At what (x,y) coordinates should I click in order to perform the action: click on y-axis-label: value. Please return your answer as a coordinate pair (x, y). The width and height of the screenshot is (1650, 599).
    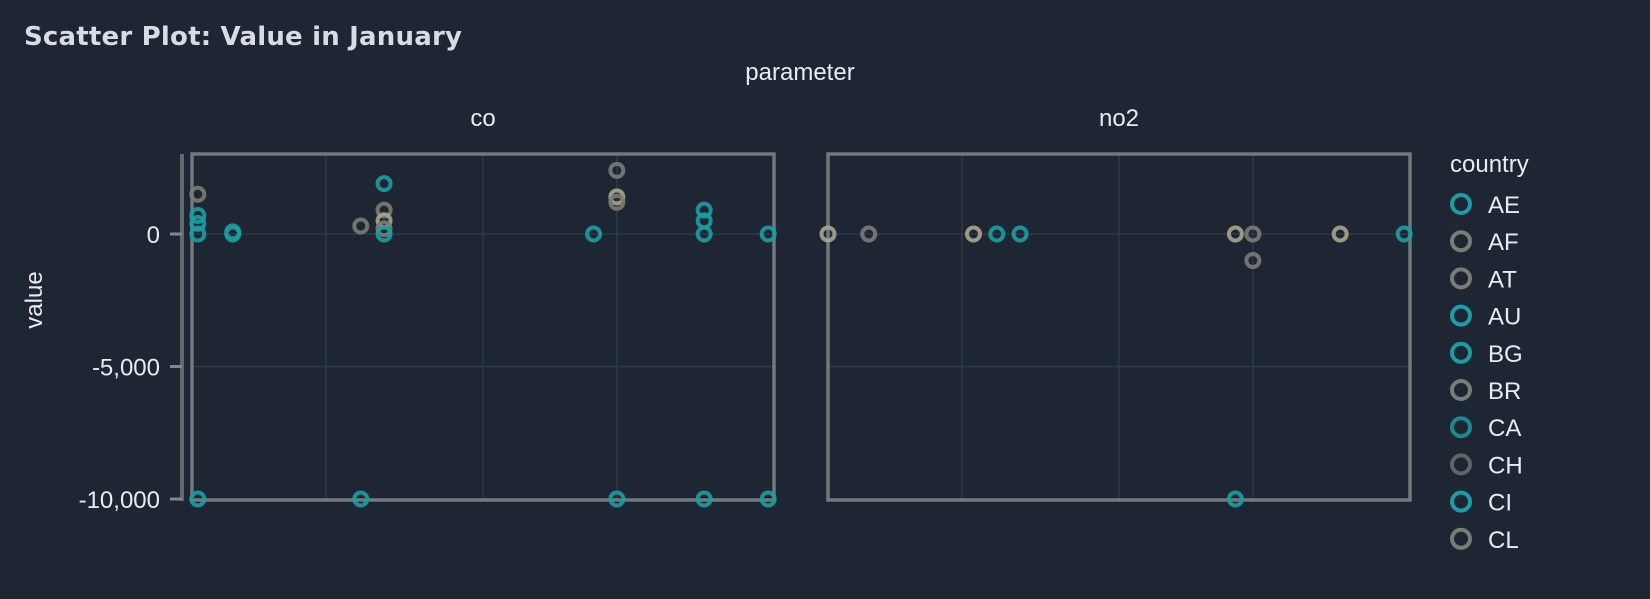
    Looking at the image, I should click on (34, 299).